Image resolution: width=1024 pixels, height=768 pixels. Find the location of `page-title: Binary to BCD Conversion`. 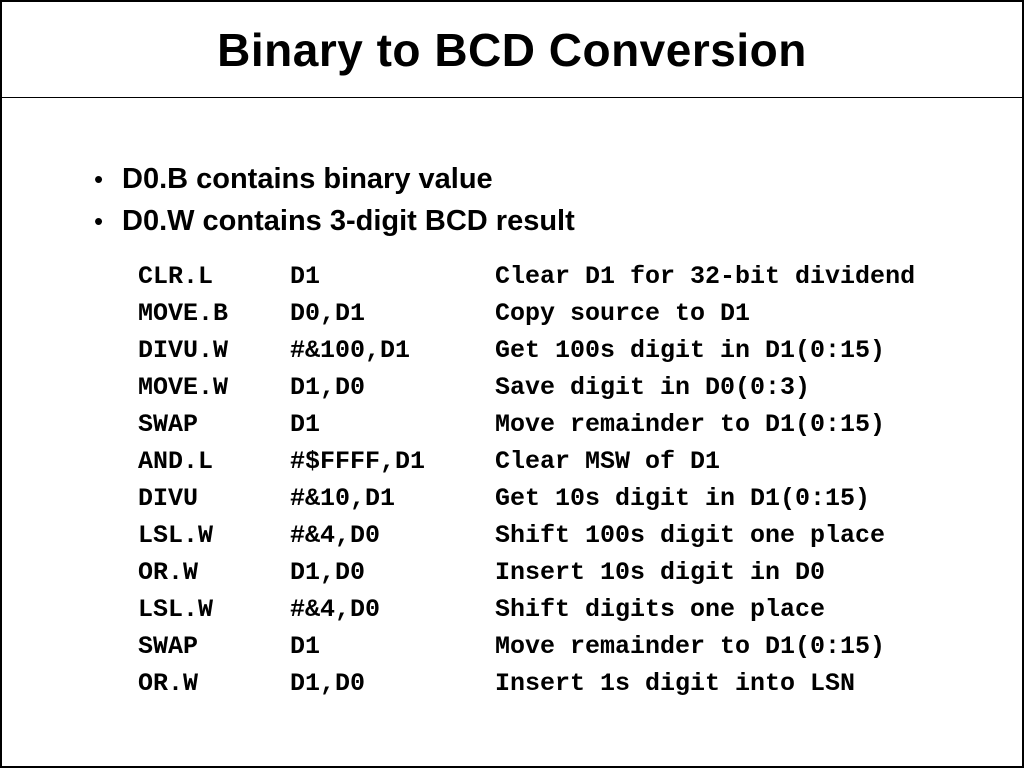

page-title: Binary to BCD Conversion is located at coordinates (512, 49).